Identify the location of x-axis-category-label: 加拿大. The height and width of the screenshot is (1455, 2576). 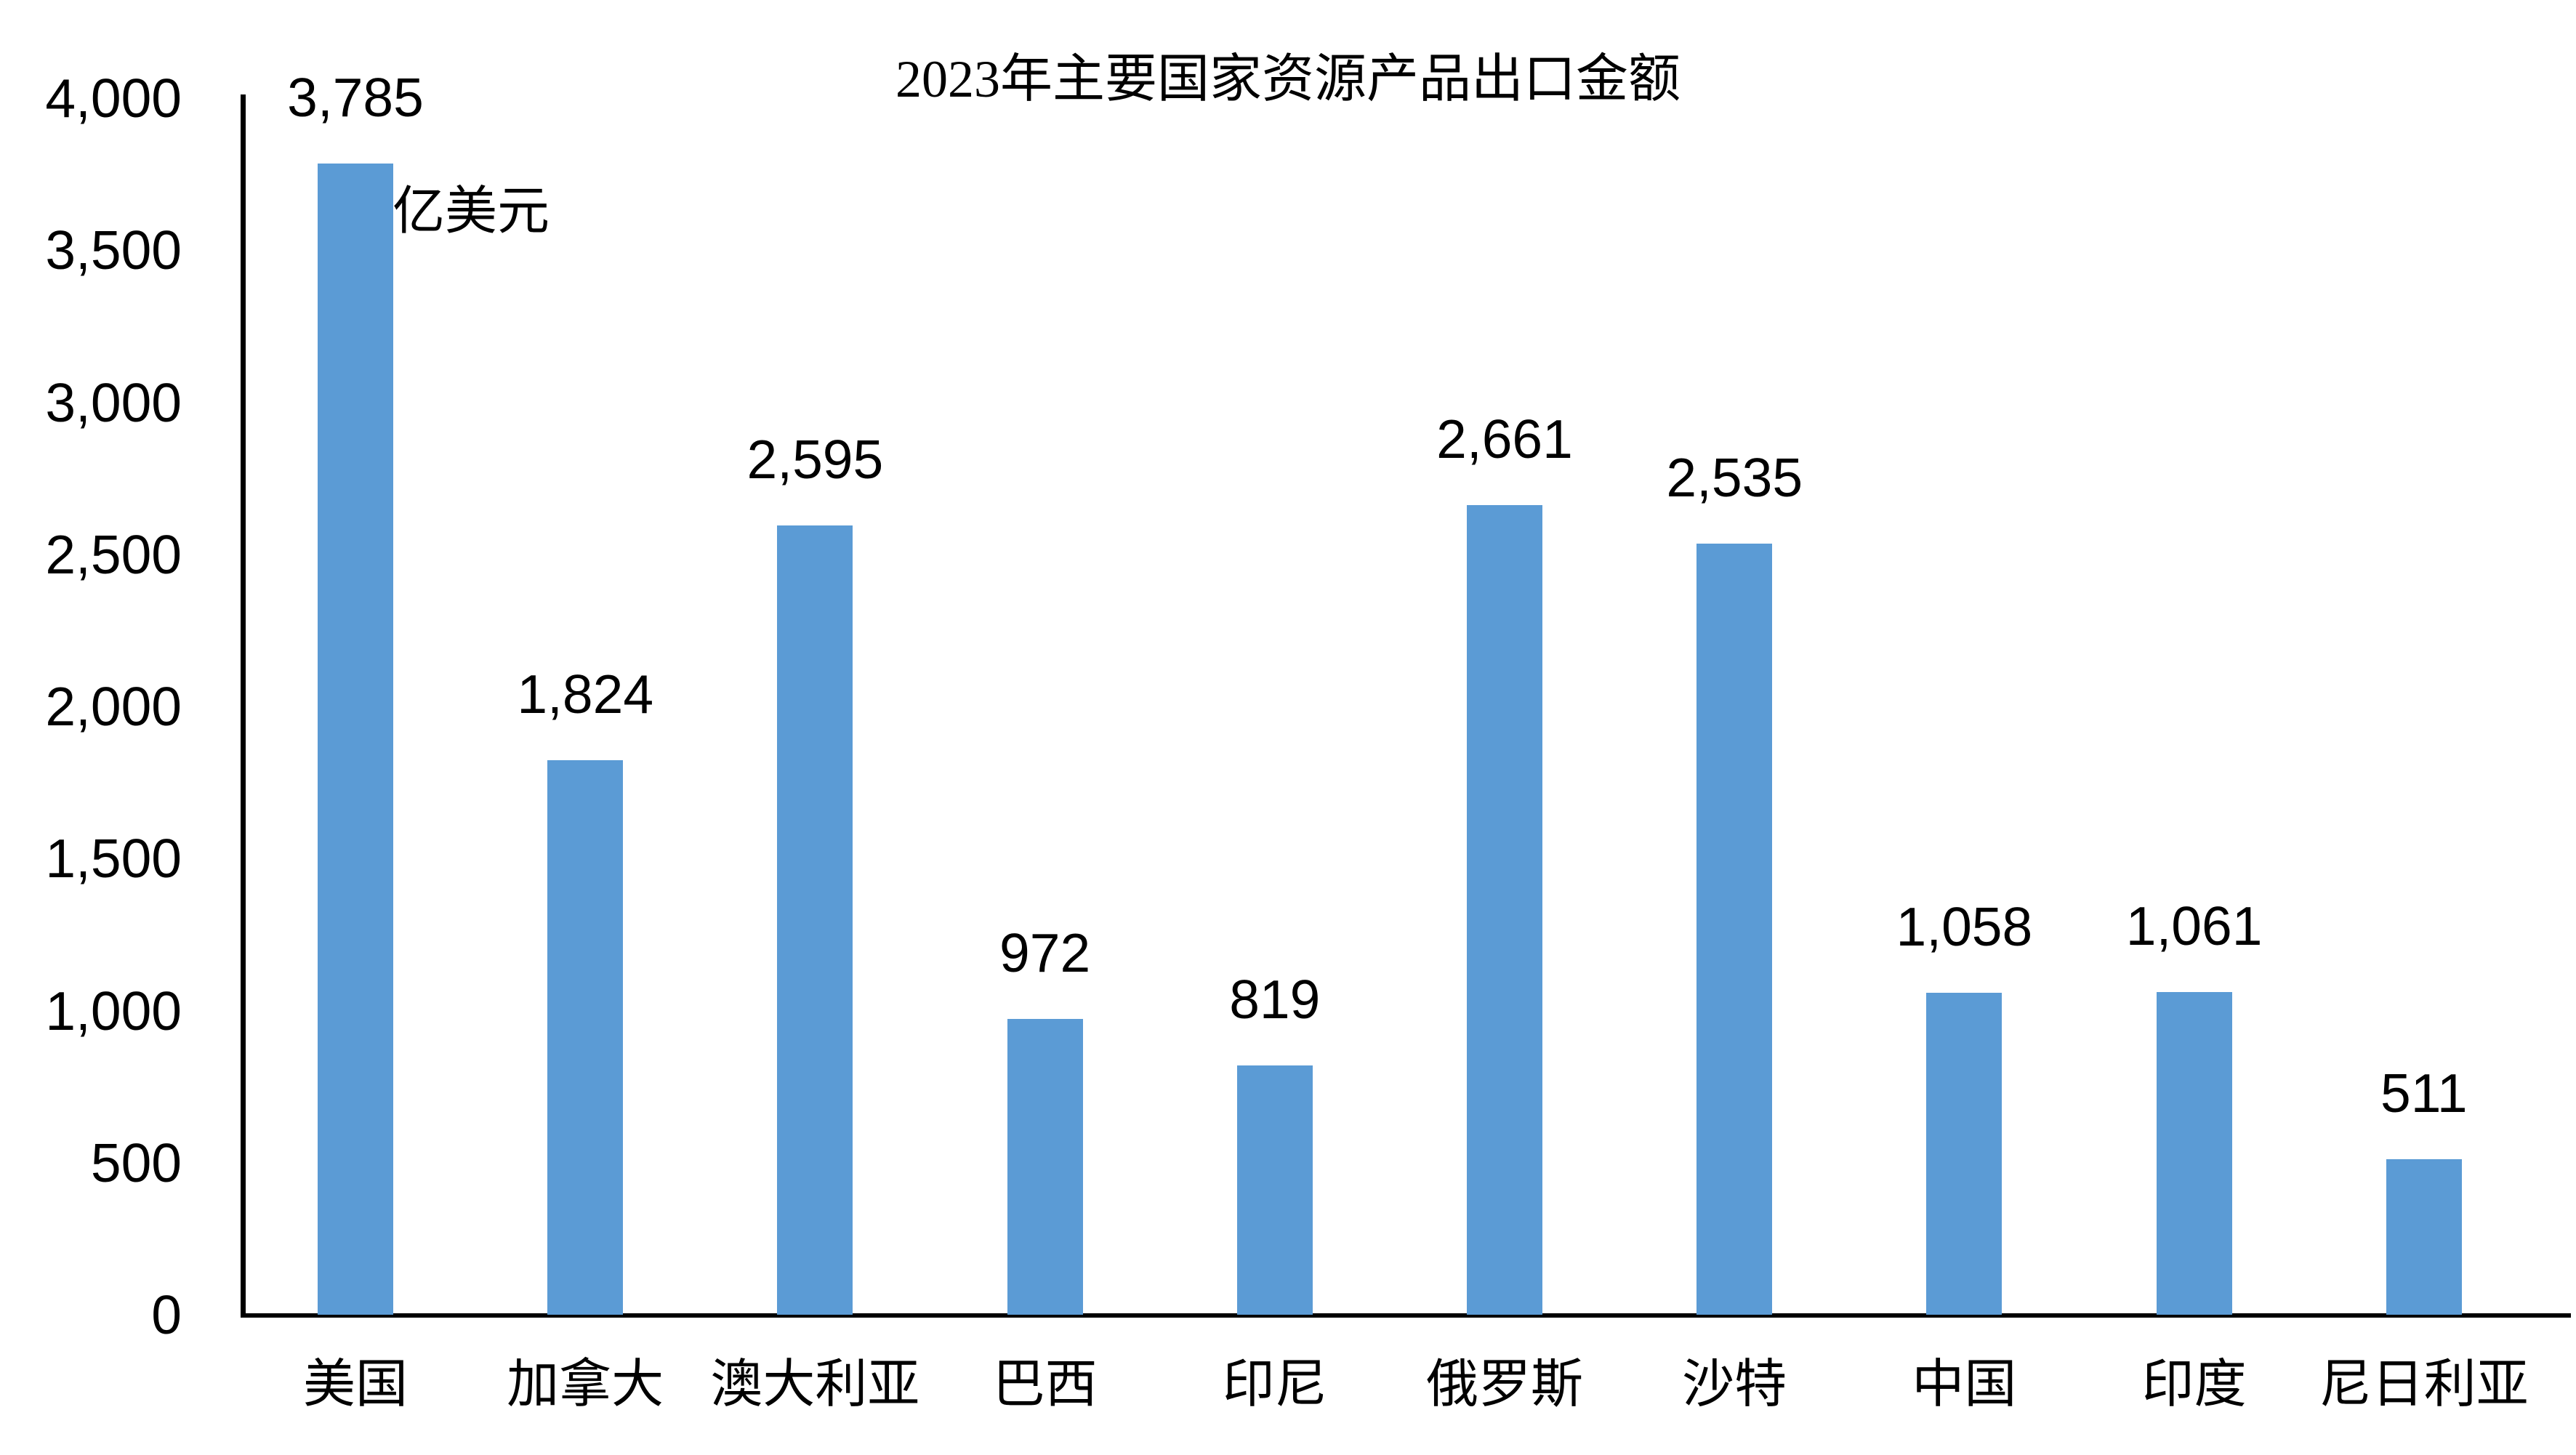
(585, 1384).